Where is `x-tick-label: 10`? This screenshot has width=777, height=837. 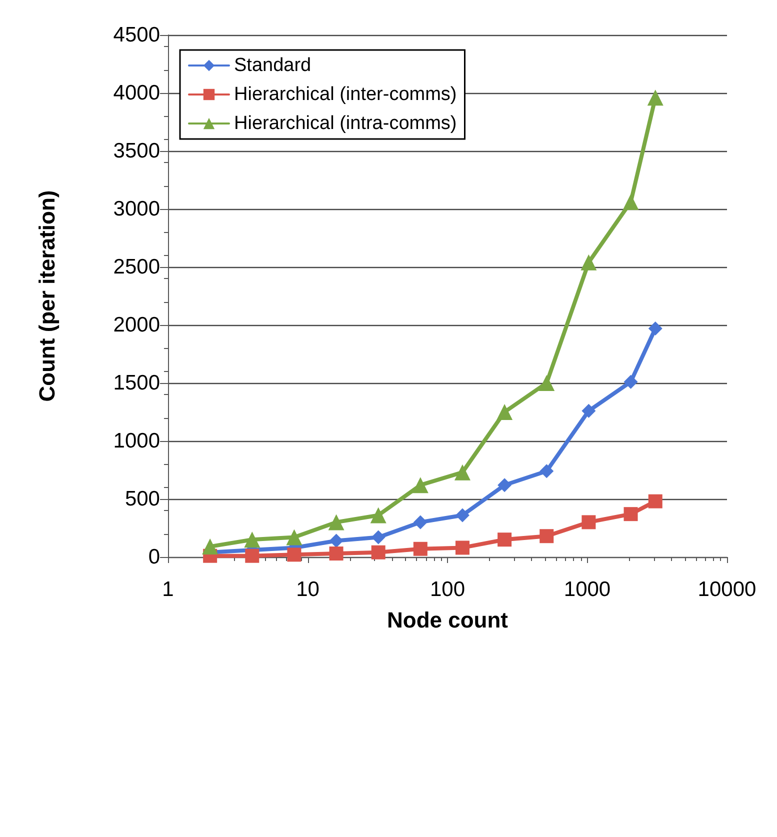
x-tick-label: 10 is located at coordinates (308, 589).